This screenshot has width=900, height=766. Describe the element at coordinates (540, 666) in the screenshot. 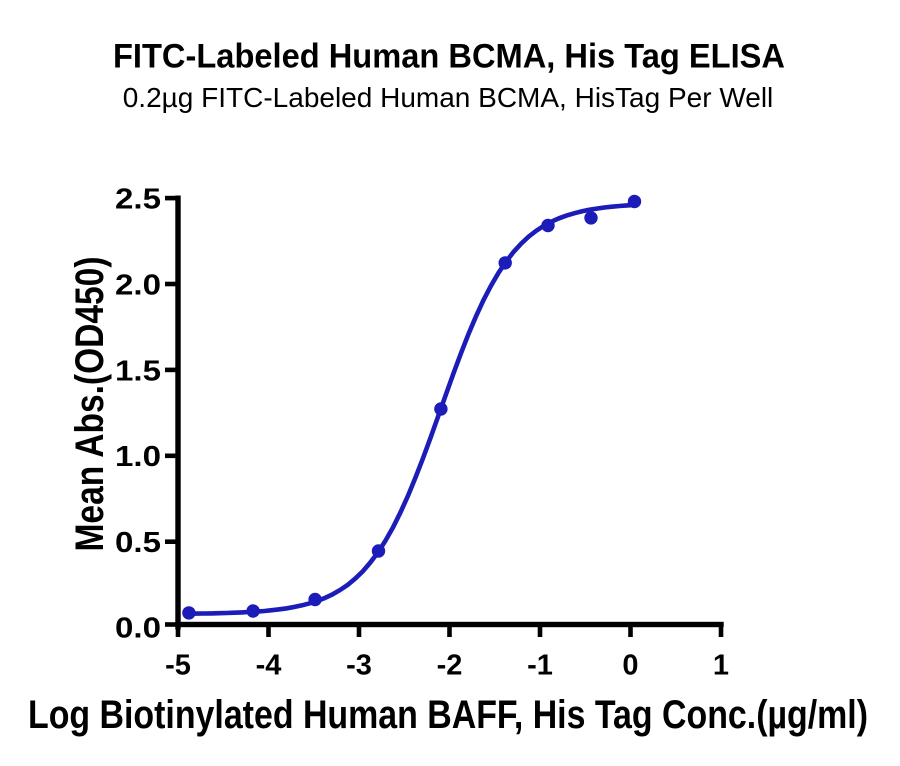

I see `svg-text: -1` at that location.